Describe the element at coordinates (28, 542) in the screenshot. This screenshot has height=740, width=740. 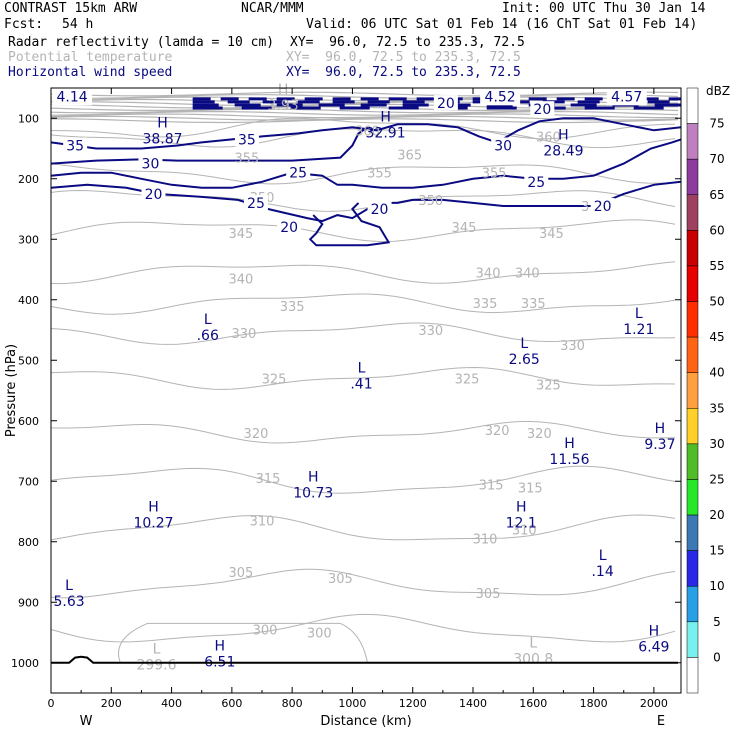
I see `y-tick-label: 800` at that location.